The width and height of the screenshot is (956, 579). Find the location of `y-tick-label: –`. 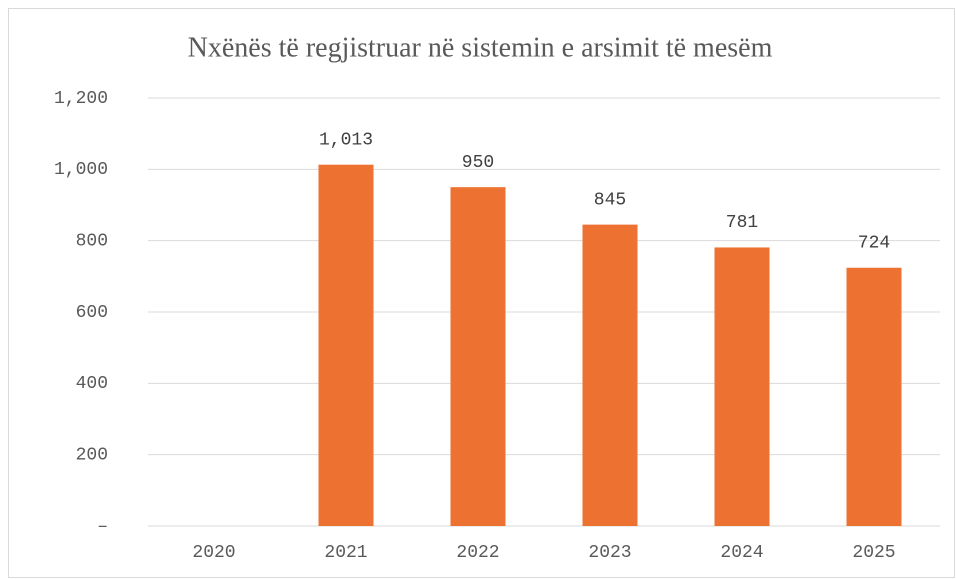

y-tick-label: – is located at coordinates (102, 527).